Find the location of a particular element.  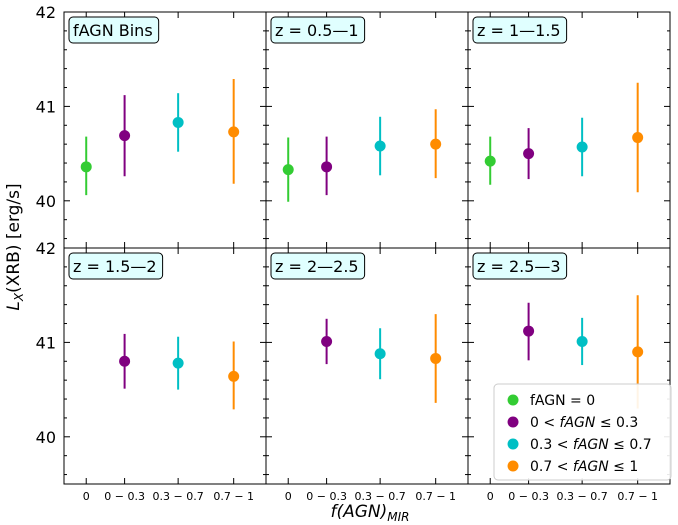

panel-title-box: z = 0.5—1 is located at coordinates (318, 30).